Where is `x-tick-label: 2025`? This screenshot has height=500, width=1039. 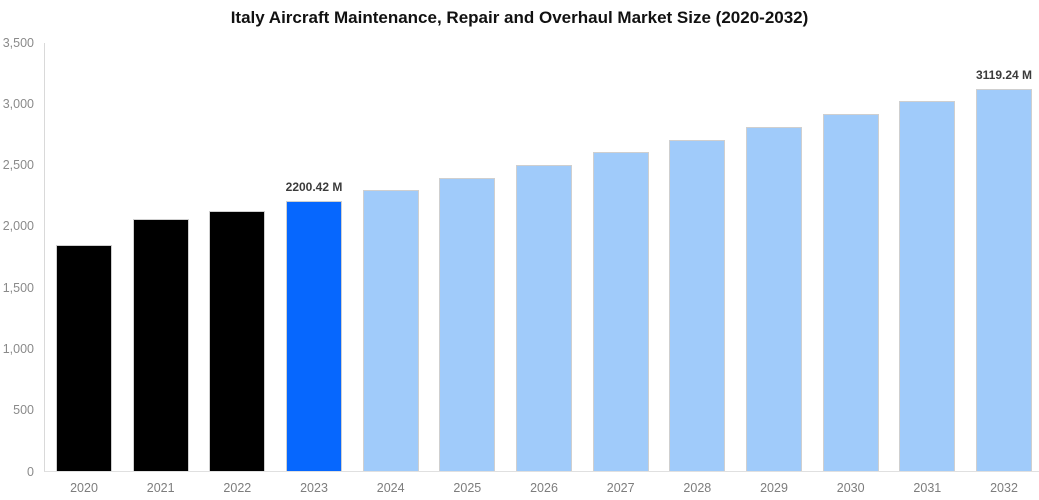 x-tick-label: 2025 is located at coordinates (467, 488).